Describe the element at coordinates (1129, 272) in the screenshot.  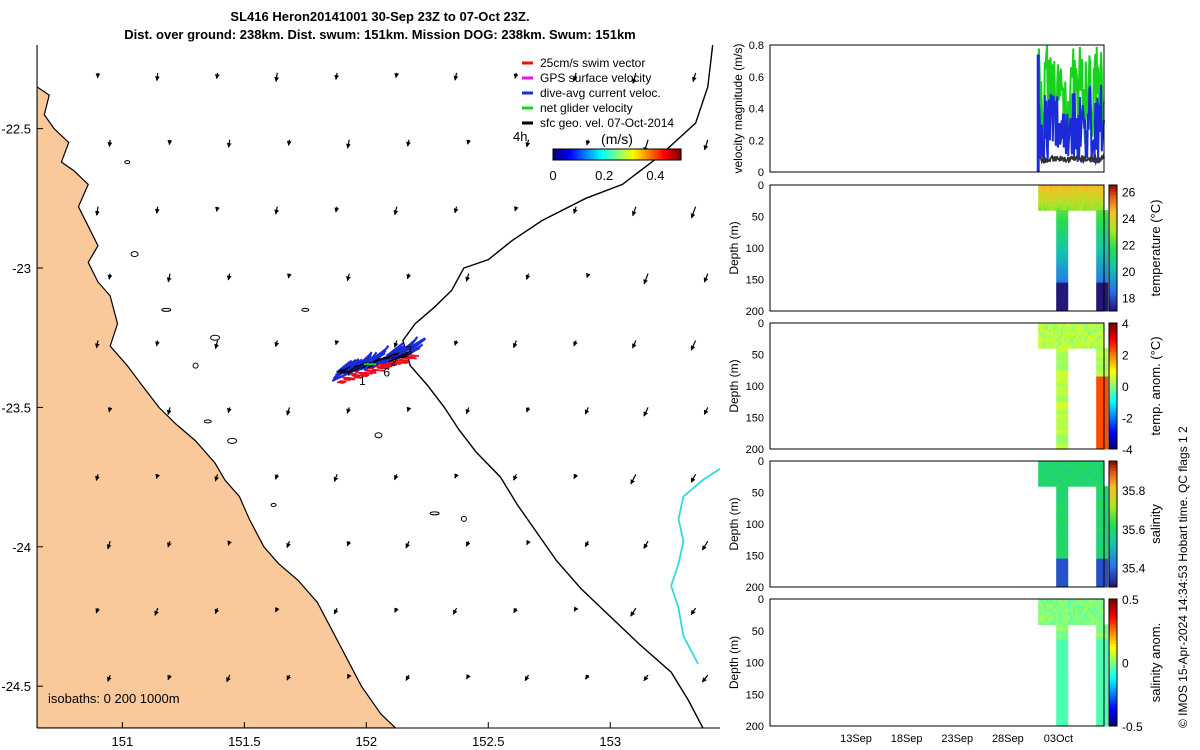
I see `panel-colorbar-tick-label: 20` at that location.